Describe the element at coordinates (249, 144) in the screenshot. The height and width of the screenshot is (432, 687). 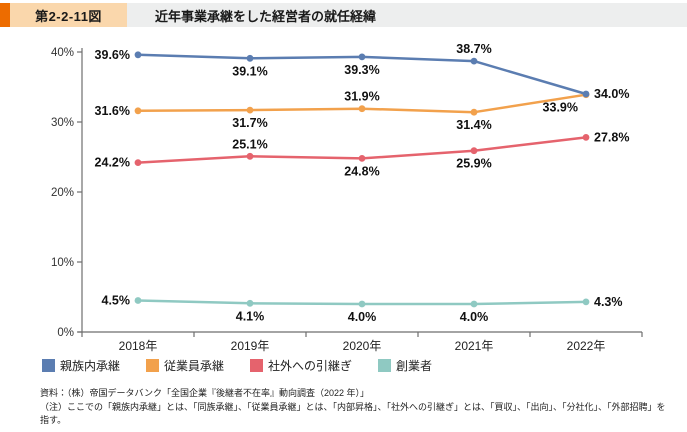
I see `value-label: 25.1%` at that location.